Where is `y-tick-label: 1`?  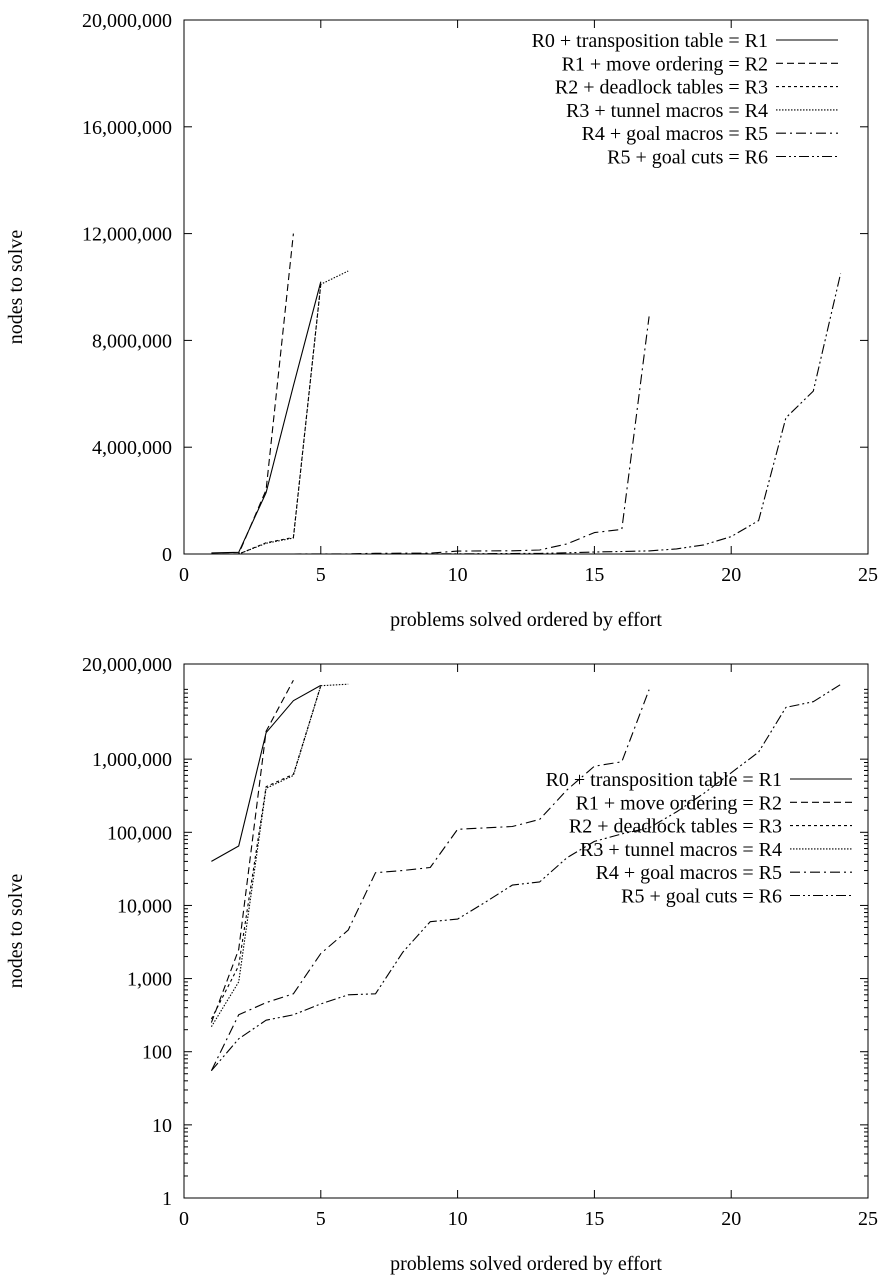
y-tick-label: 1 is located at coordinates (167, 1199).